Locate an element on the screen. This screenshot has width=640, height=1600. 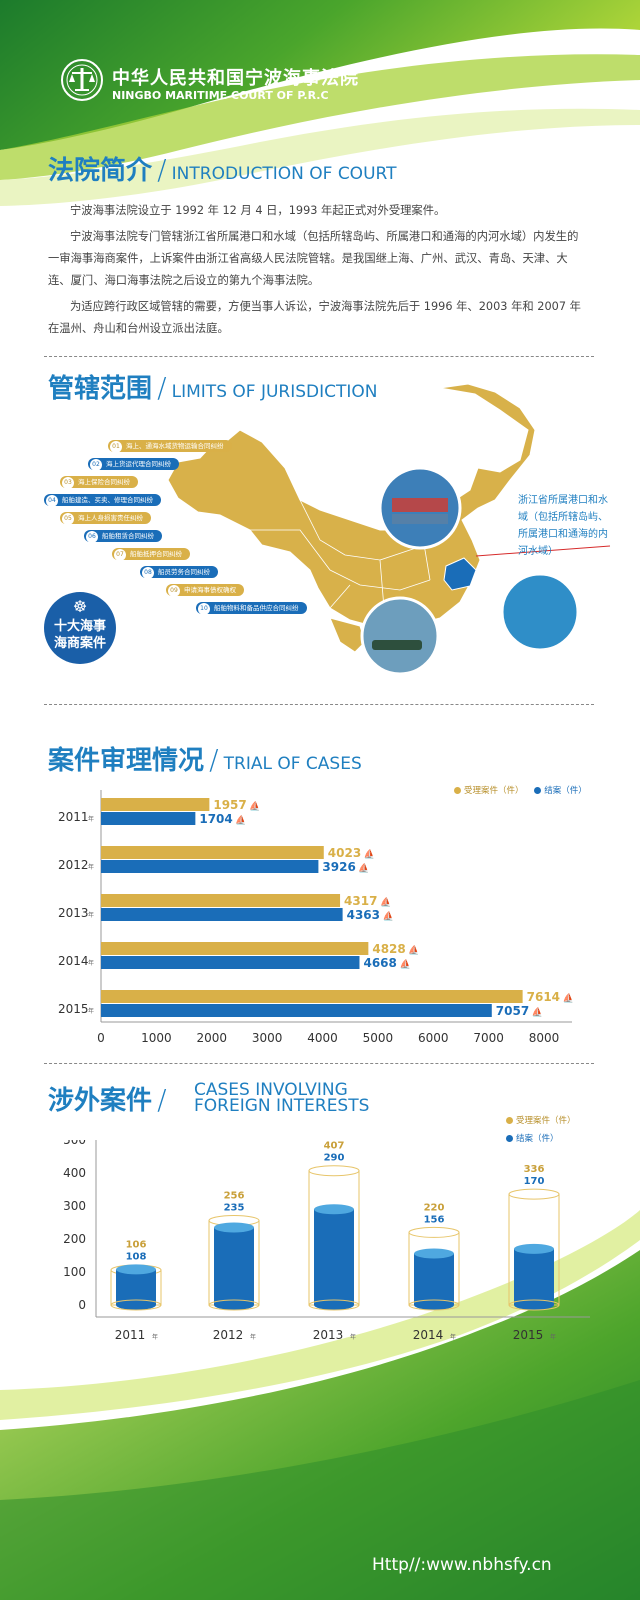
x-tick-label: 3000 is located at coordinates (267, 1038).